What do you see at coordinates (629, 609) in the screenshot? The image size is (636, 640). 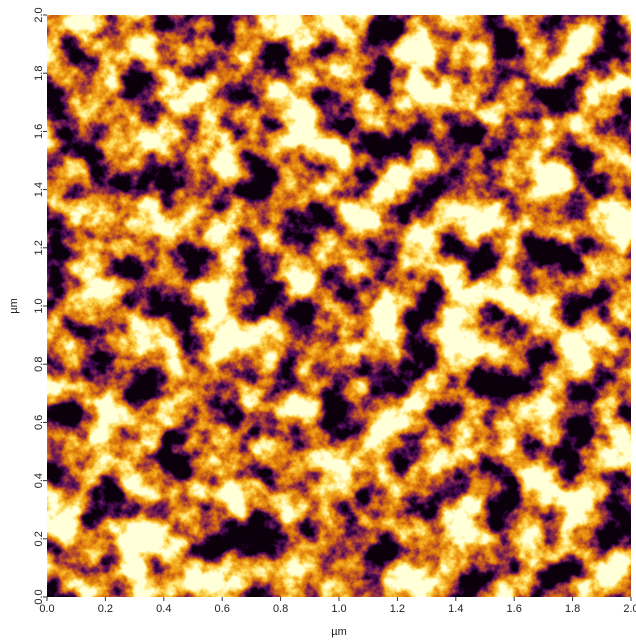 I see `x-tick-label: 2.0` at bounding box center [629, 609].